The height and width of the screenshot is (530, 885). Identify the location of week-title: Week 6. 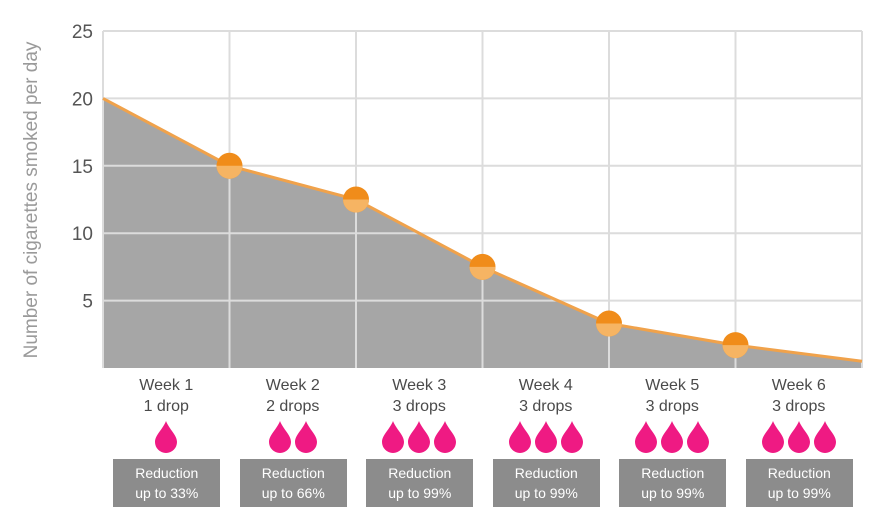
(798, 385).